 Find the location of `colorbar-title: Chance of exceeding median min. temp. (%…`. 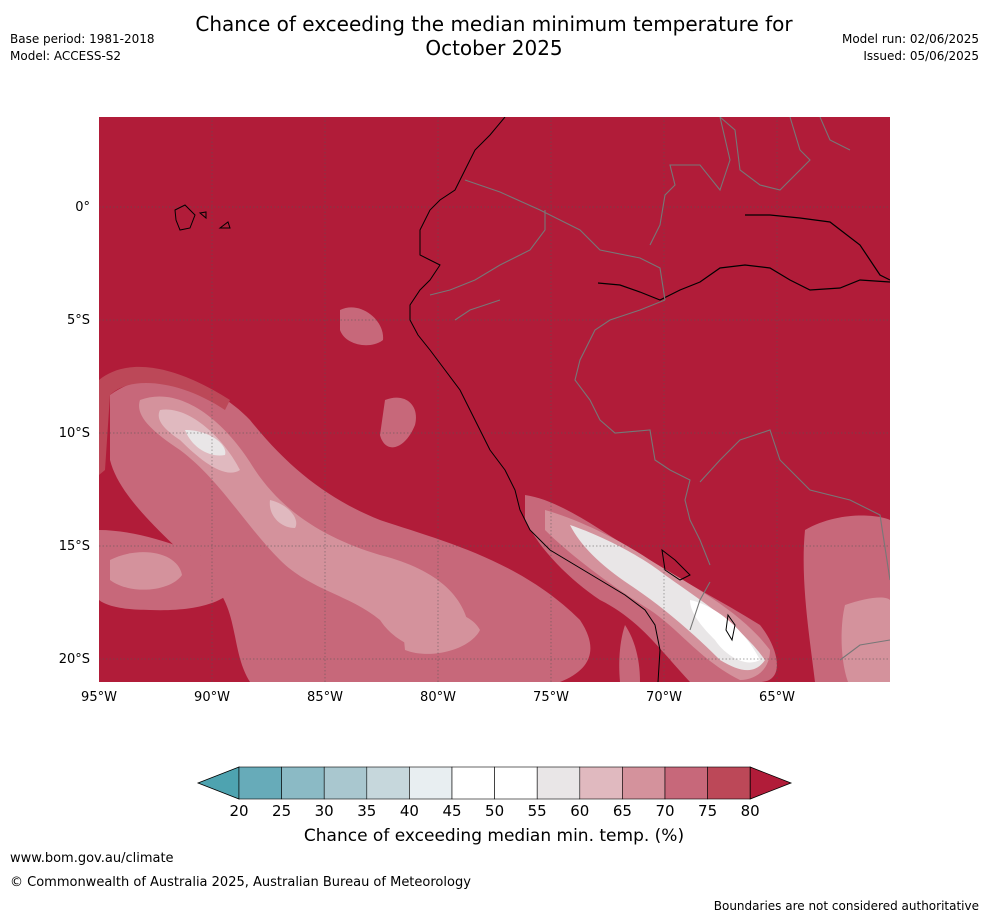

colorbar-title: Chance of exceeding median min. temp. (%… is located at coordinates (494, 836).